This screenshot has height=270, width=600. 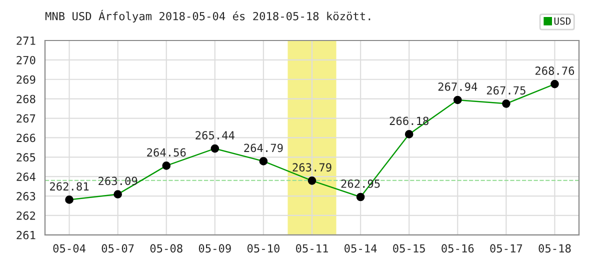 What do you see at coordinates (263, 248) in the screenshot?
I see `x-tick-label: 05-10` at bounding box center [263, 248].